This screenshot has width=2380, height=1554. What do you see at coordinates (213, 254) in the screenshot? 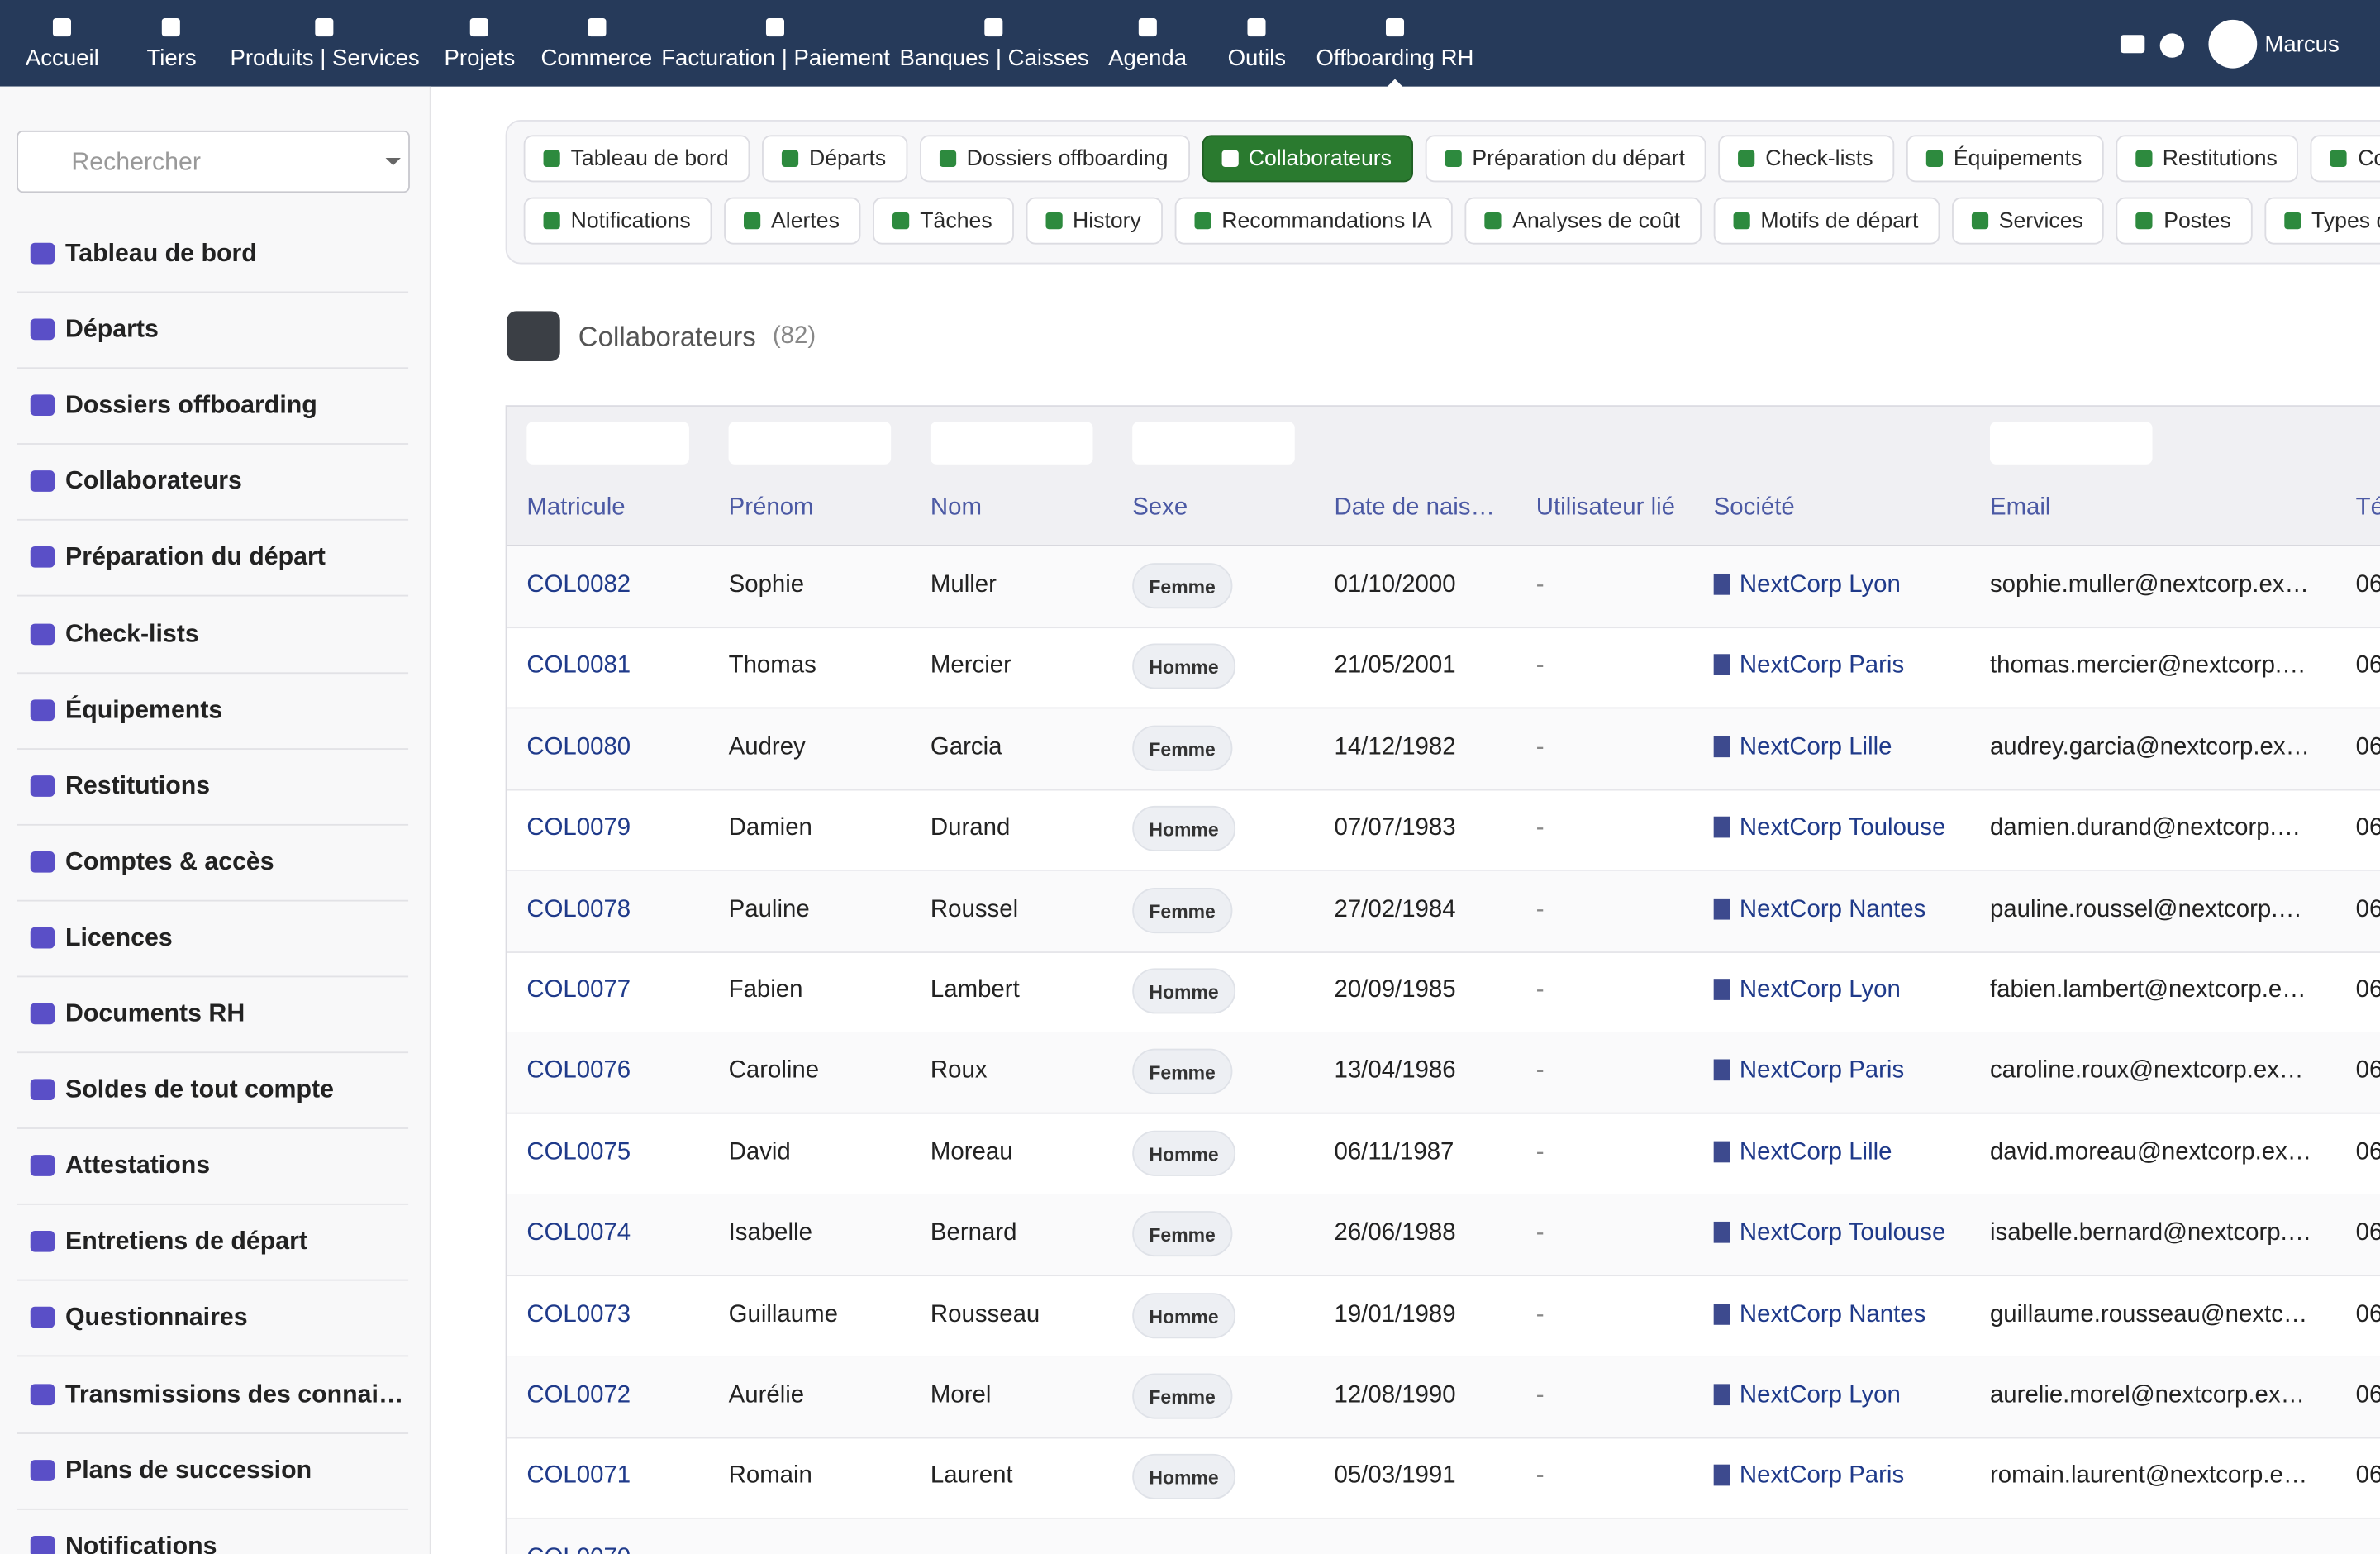
I see `sidebar-link: Tableau de bord` at bounding box center [213, 254].